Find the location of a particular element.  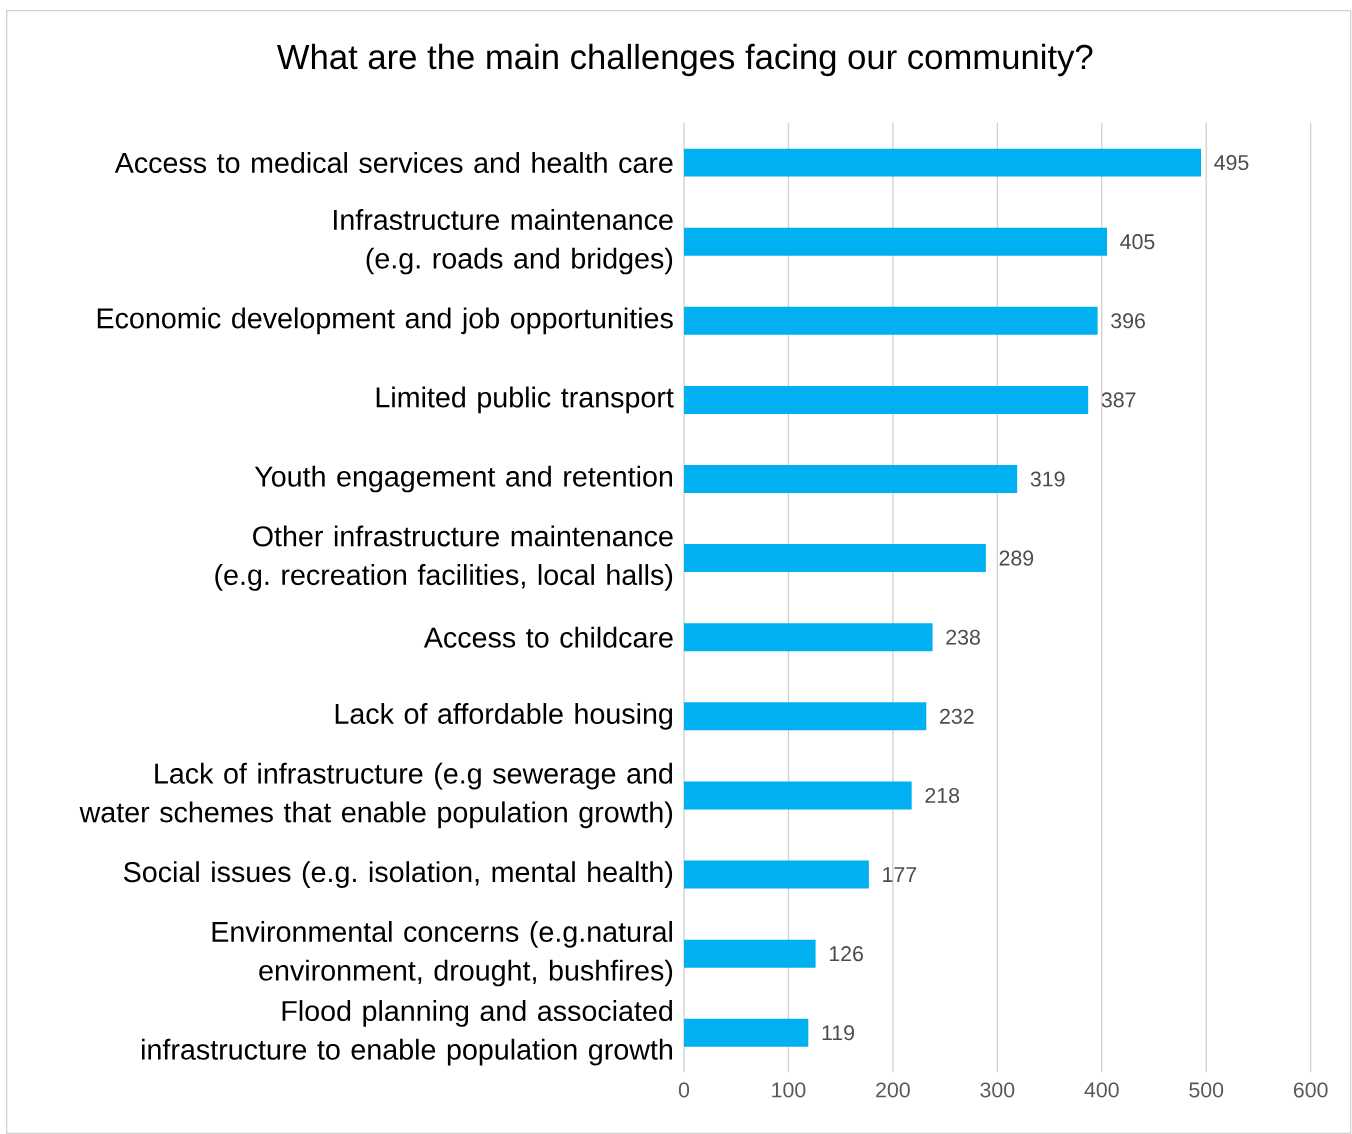

x-tick-label: 300 is located at coordinates (997, 1090).